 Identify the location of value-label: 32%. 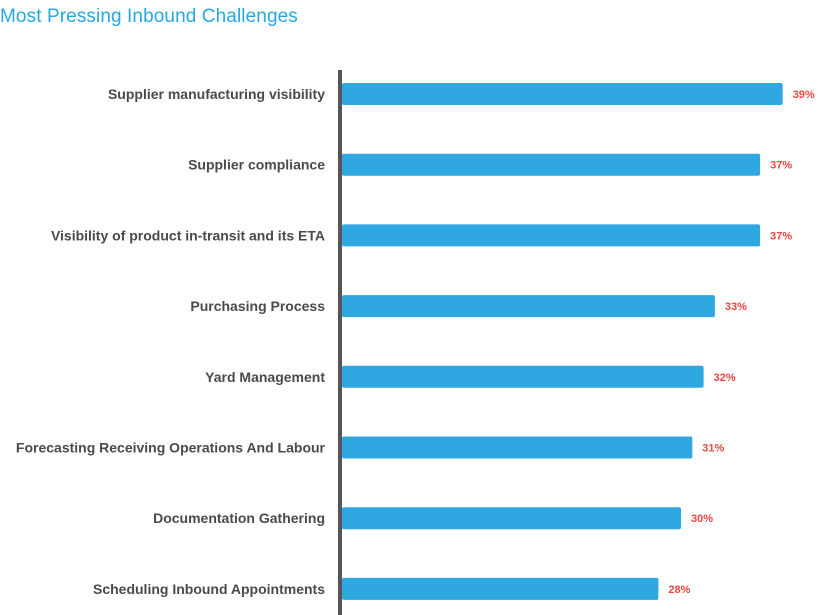
(725, 378).